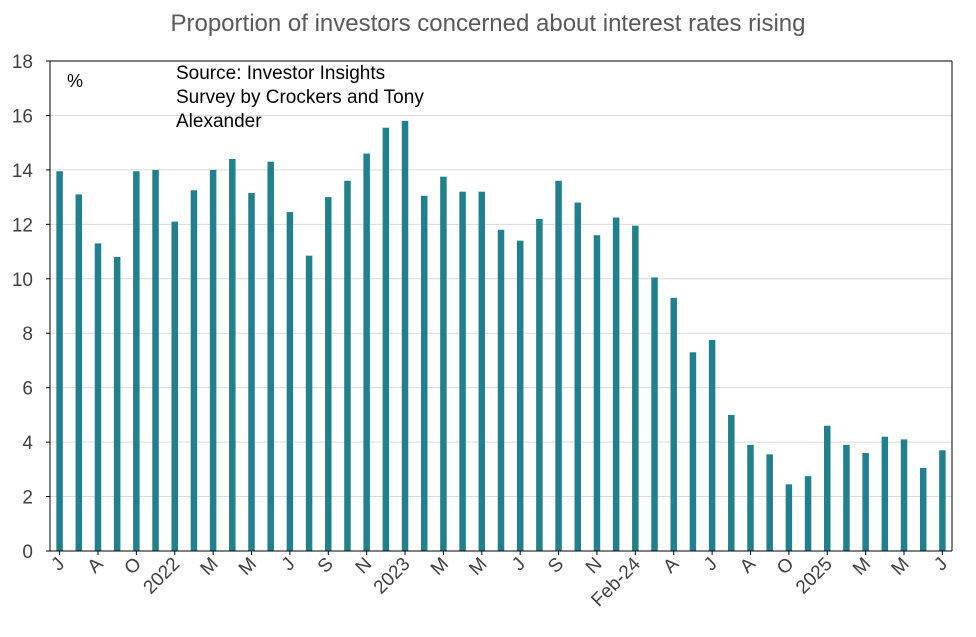 This screenshot has height=637, width=976. What do you see at coordinates (162, 576) in the screenshot?
I see `x-tick-label: 2022` at bounding box center [162, 576].